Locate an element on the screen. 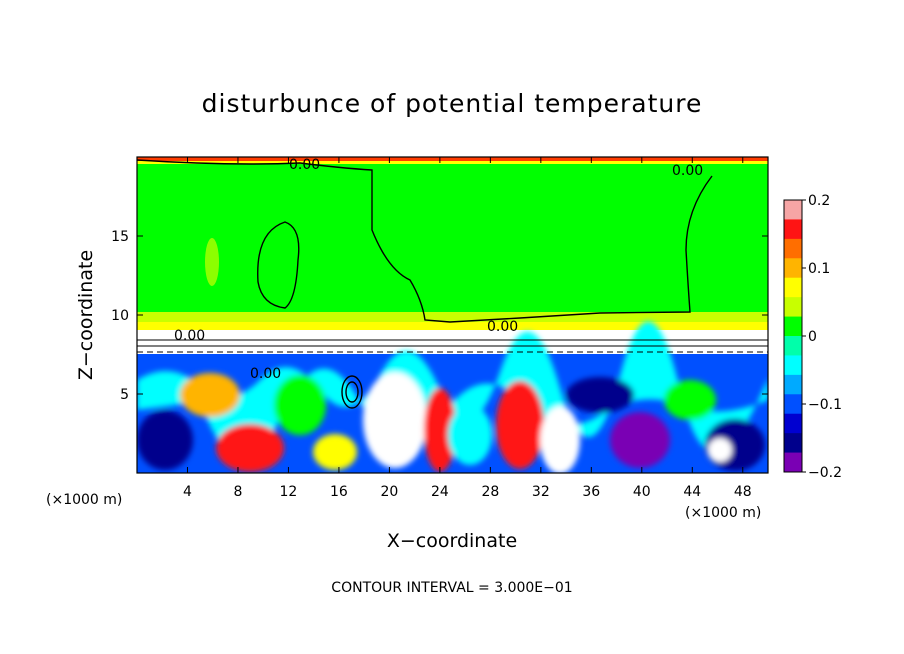 Image resolution: width=904 pixels, height=654 pixels. x-tick-label: 48 is located at coordinates (743, 492).